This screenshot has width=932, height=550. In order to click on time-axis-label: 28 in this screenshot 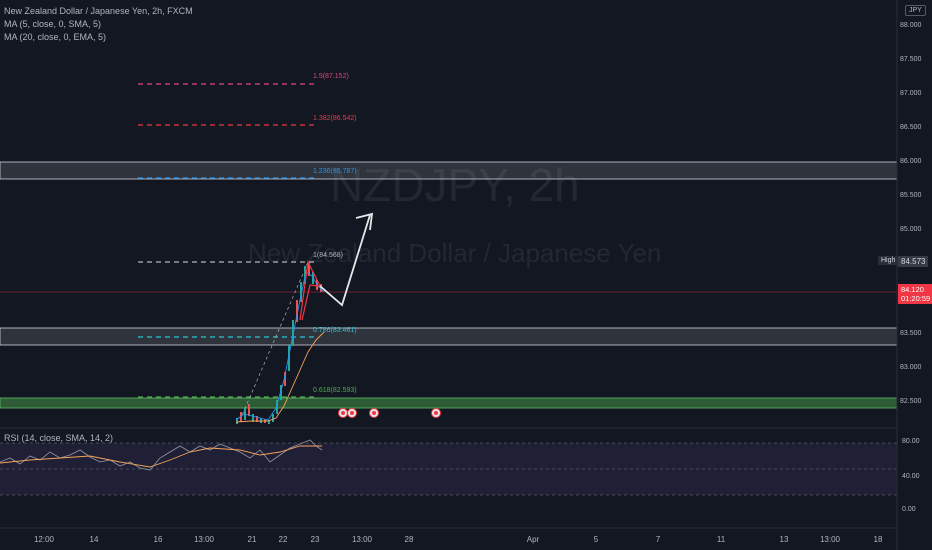, I will do `click(409, 539)`.